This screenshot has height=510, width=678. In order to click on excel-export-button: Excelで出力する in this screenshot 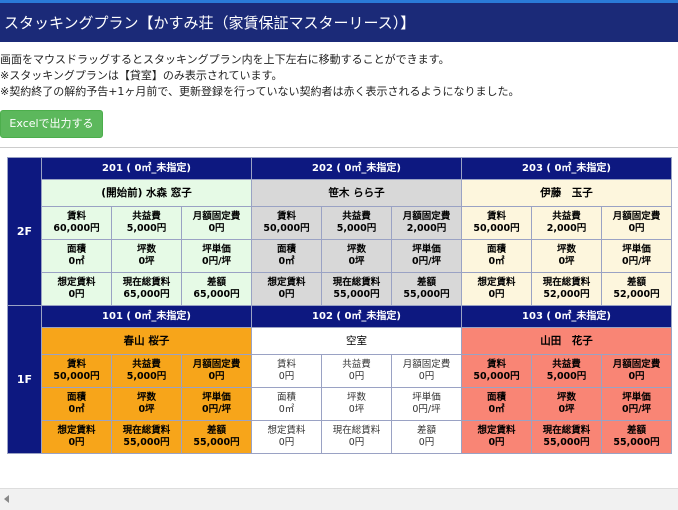, I will do `click(51, 124)`.